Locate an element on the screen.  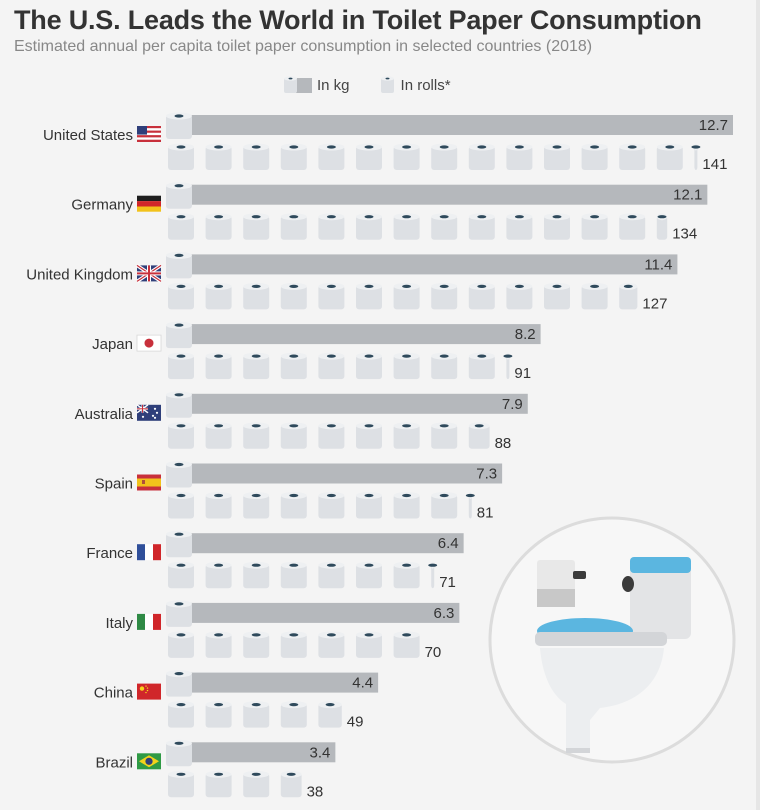
country-label: Spain is located at coordinates (114, 484).